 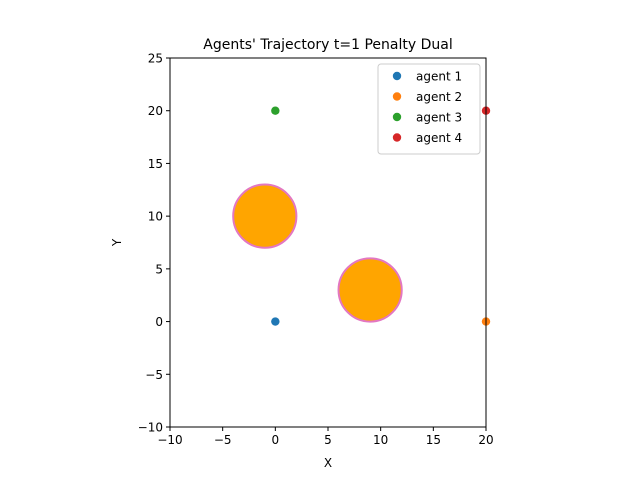 What do you see at coordinates (439, 77) in the screenshot?
I see `legend-label-agent-1: agent 1` at bounding box center [439, 77].